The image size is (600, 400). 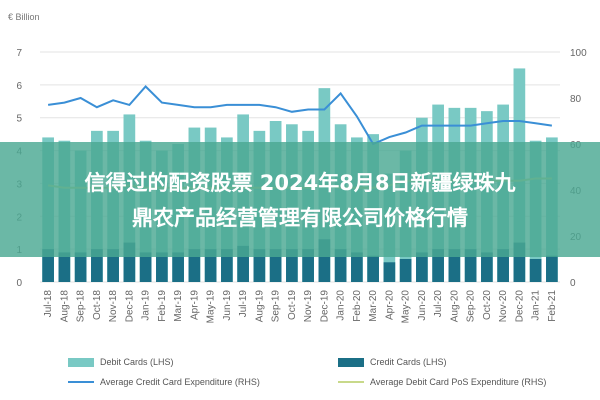 I want to click on x-tick-label: Jul-20, so click(x=438, y=304).